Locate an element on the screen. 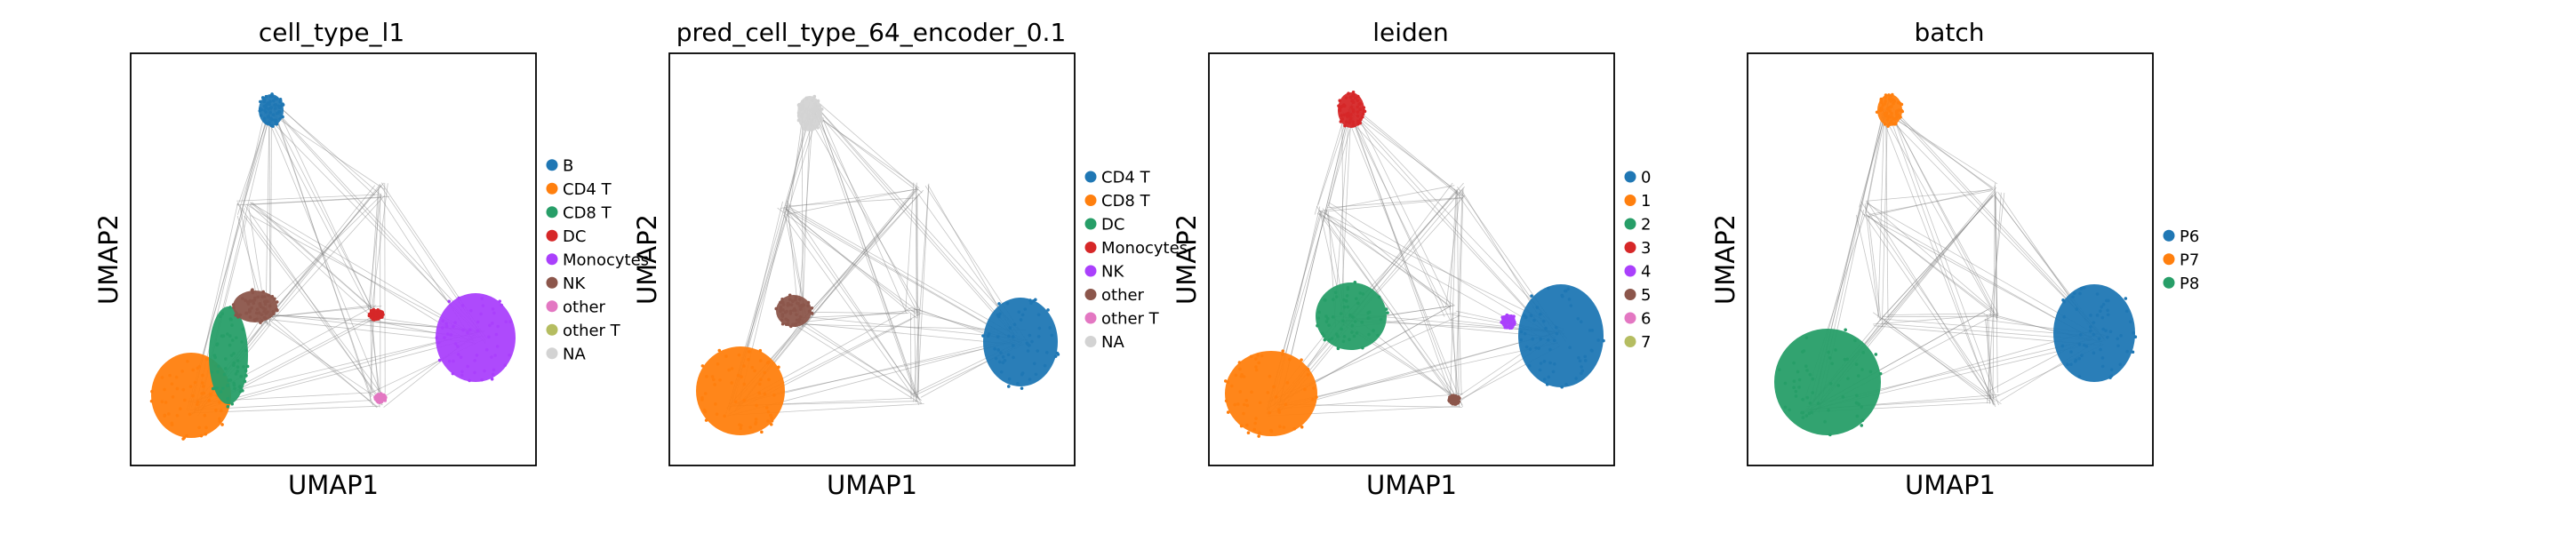  legend: P6 P7 P8 is located at coordinates (2181, 260).